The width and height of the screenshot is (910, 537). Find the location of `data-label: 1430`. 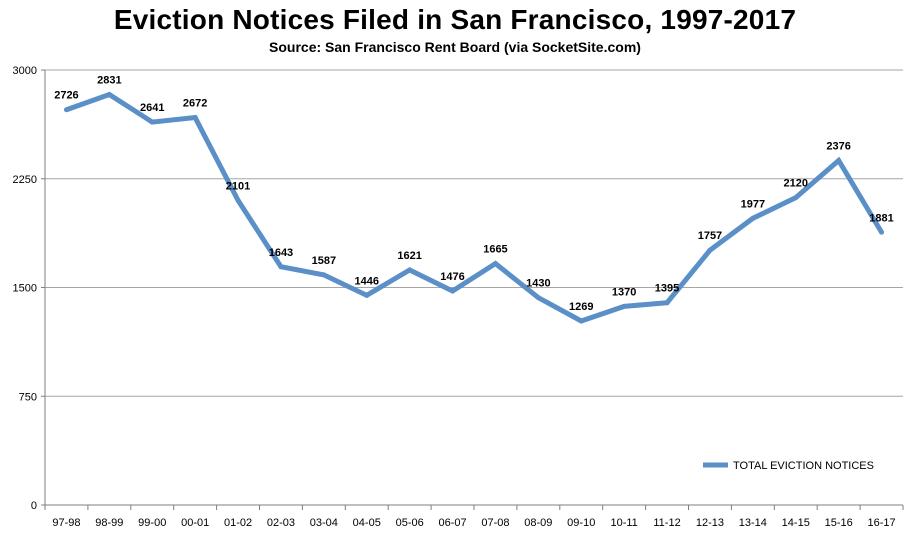

data-label: 1430 is located at coordinates (538, 284).